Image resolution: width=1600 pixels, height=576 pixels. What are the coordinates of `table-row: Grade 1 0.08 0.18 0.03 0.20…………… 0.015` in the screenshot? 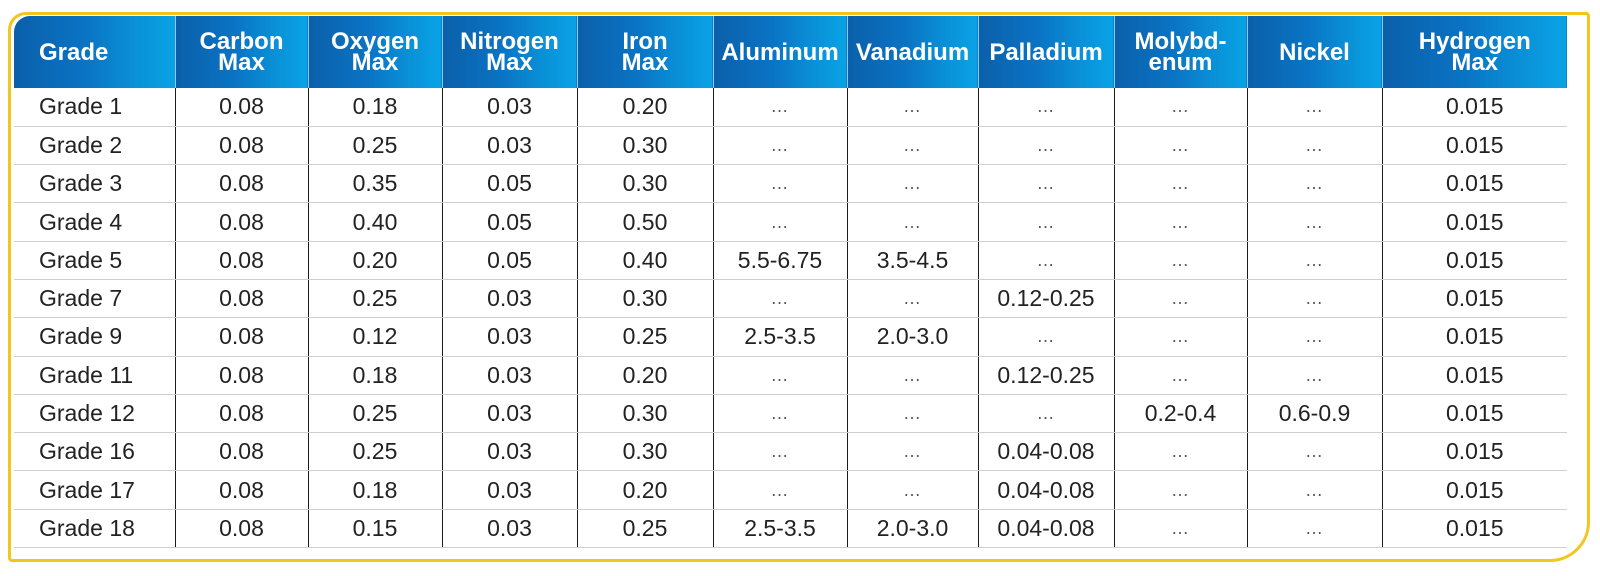 It's located at (790, 107).